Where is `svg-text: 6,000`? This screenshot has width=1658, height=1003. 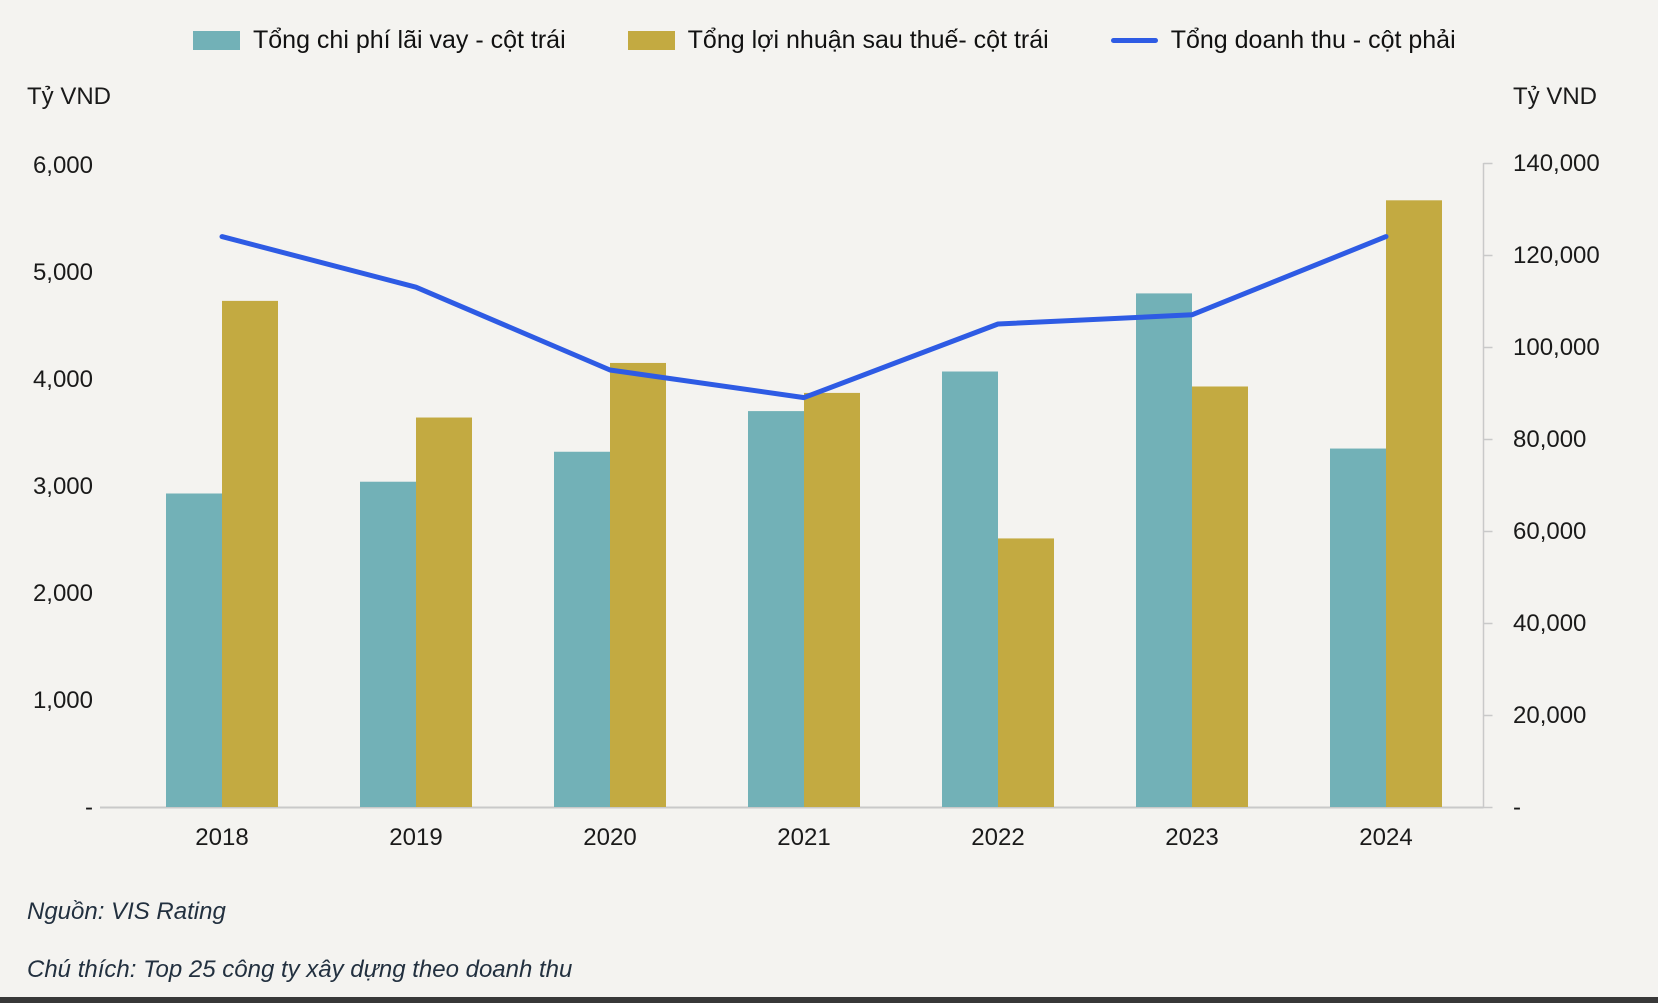
svg-text: 6,000 is located at coordinates (63, 165).